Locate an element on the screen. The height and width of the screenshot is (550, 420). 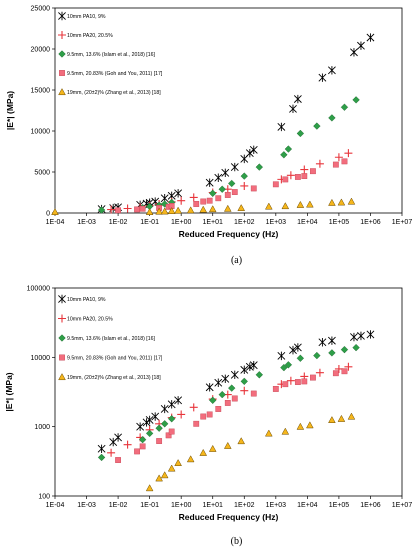
chart-b-x-tick-label: 1E+06 is located at coordinates (370, 505).